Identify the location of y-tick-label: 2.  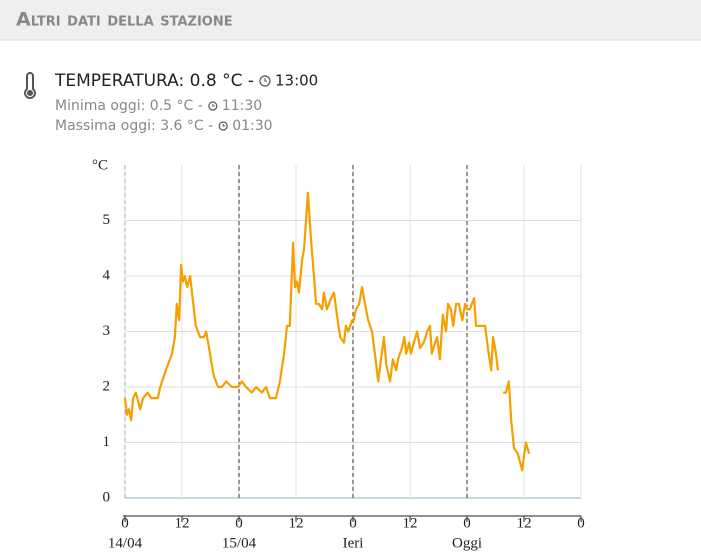
(107, 386).